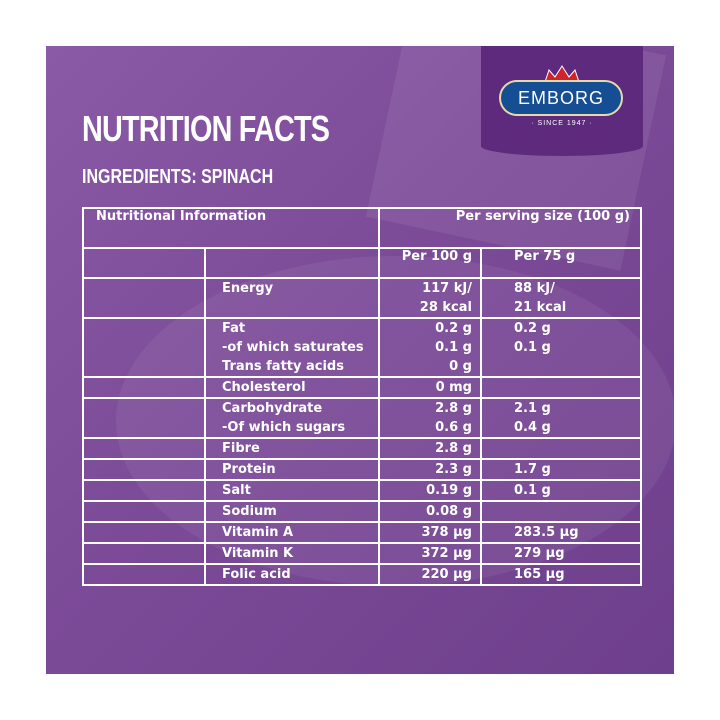  I want to click on value-per-100g: 2.8 g, so click(430, 448).